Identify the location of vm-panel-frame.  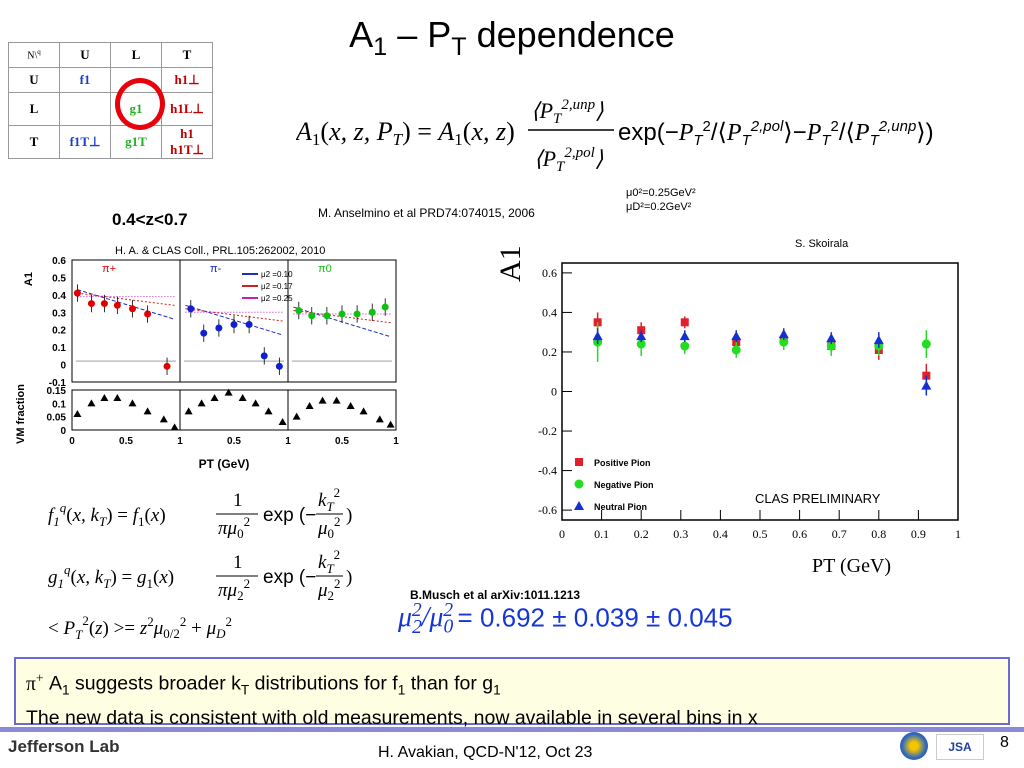
(126, 410).